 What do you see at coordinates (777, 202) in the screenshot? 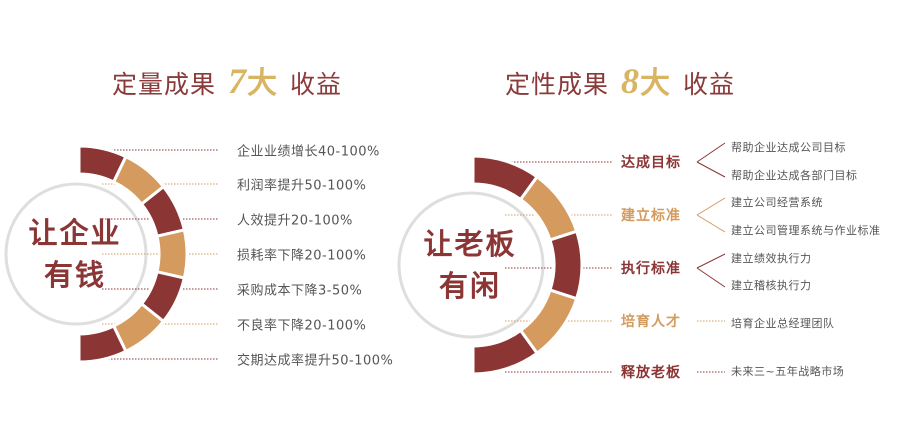
I see `right-sub-item: 建立公司经营系统` at bounding box center [777, 202].